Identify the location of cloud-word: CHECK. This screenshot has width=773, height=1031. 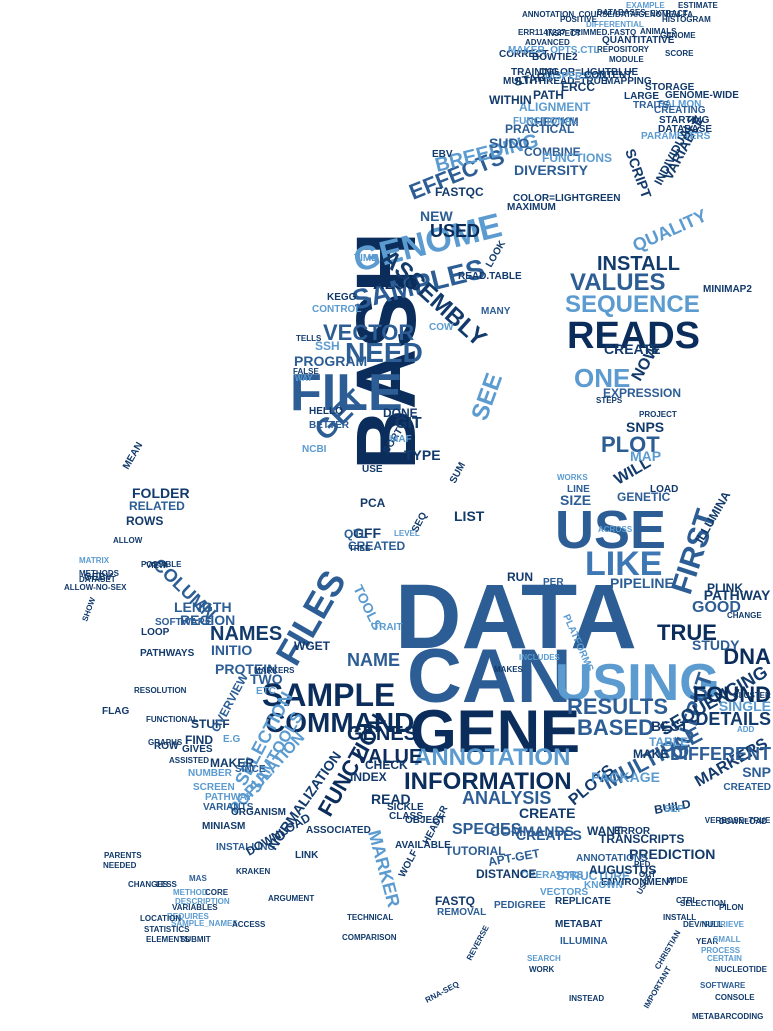
(386, 765).